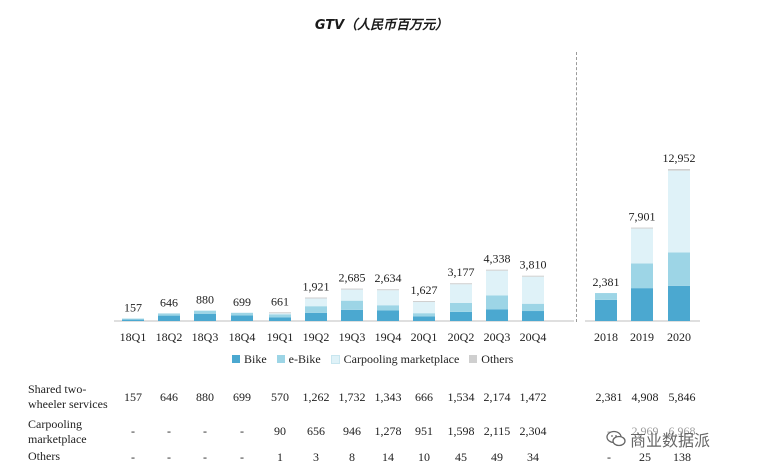 The image size is (763, 476). I want to click on category-label-18q4: 18Q4, so click(242, 337).